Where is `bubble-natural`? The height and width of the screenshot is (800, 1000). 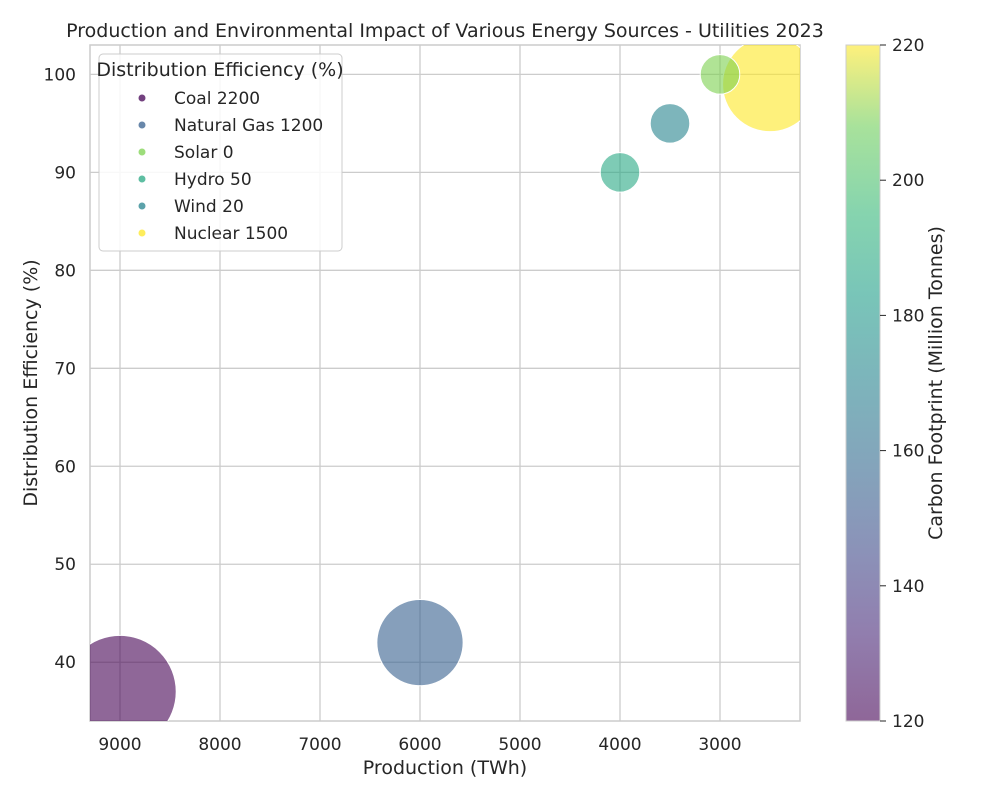
bubble-natural is located at coordinates (420, 642).